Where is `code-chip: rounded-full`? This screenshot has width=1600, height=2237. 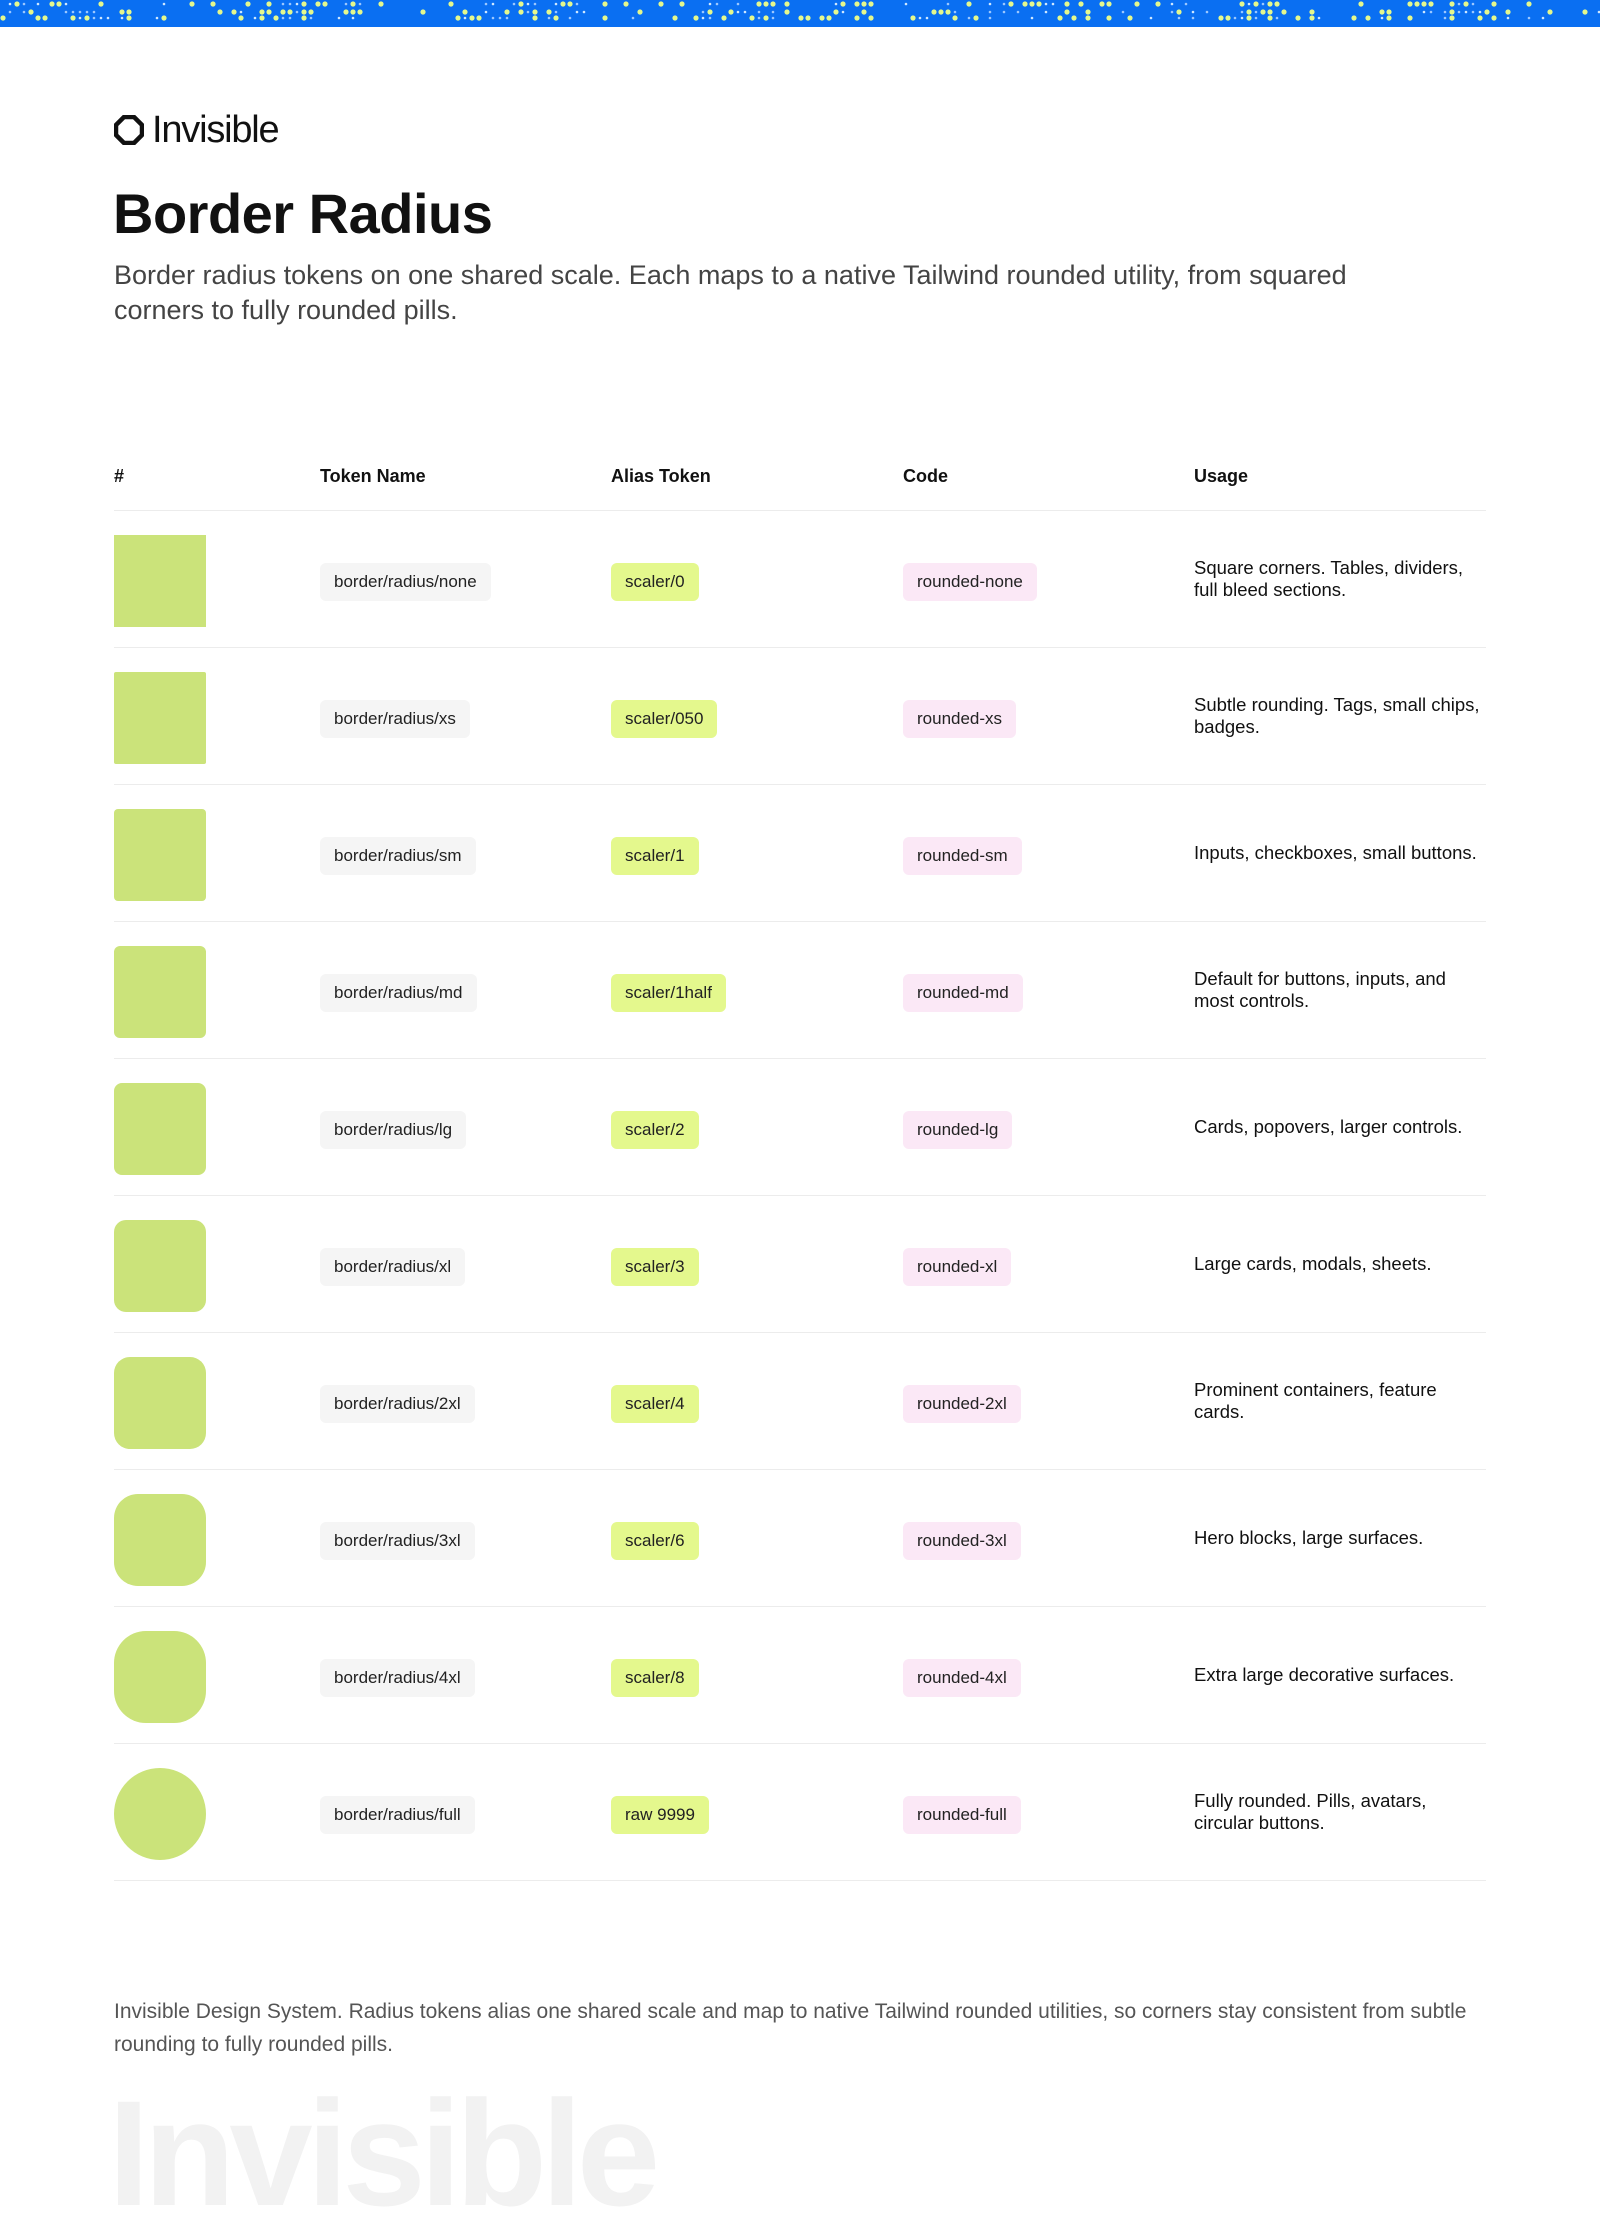 code-chip: rounded-full is located at coordinates (962, 1815).